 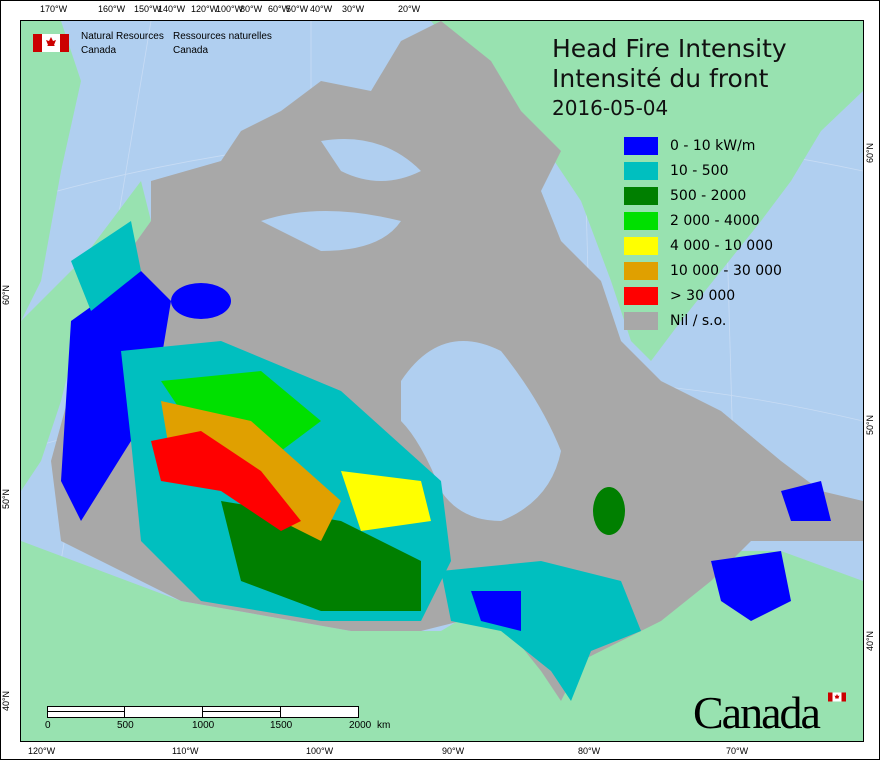 I want to click on legend-item: 500 - 2000, so click(x=703, y=195).